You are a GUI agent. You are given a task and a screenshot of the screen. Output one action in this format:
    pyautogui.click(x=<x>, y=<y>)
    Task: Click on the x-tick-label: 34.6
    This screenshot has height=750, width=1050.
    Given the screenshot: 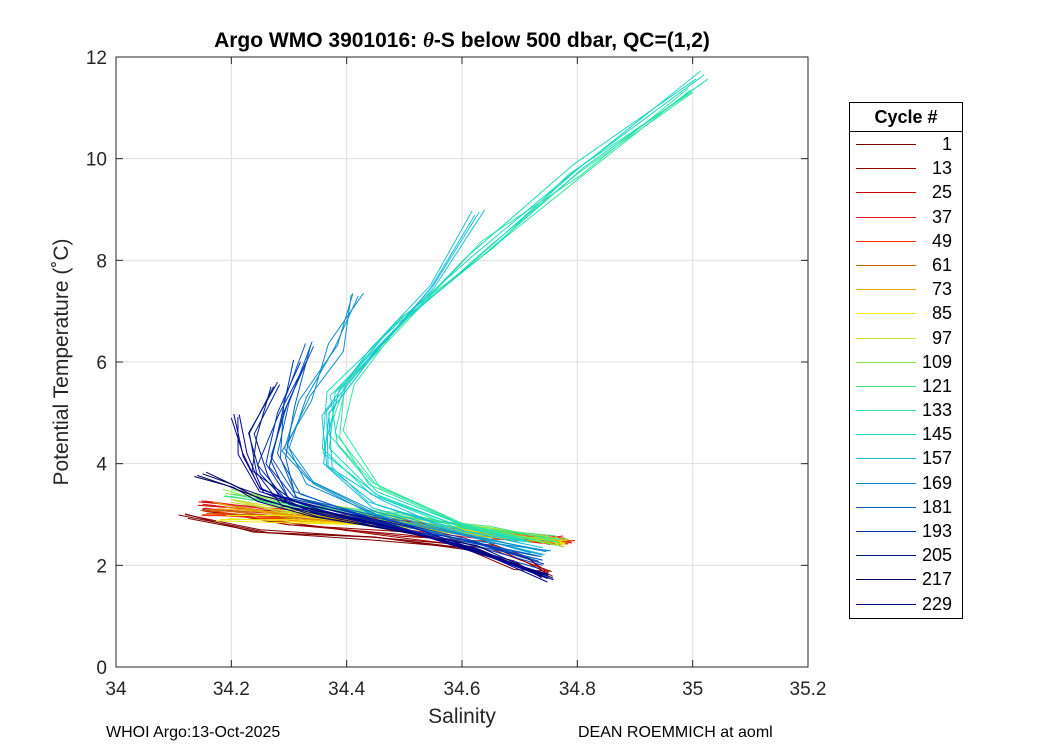 What is the action you would take?
    pyautogui.click(x=462, y=689)
    